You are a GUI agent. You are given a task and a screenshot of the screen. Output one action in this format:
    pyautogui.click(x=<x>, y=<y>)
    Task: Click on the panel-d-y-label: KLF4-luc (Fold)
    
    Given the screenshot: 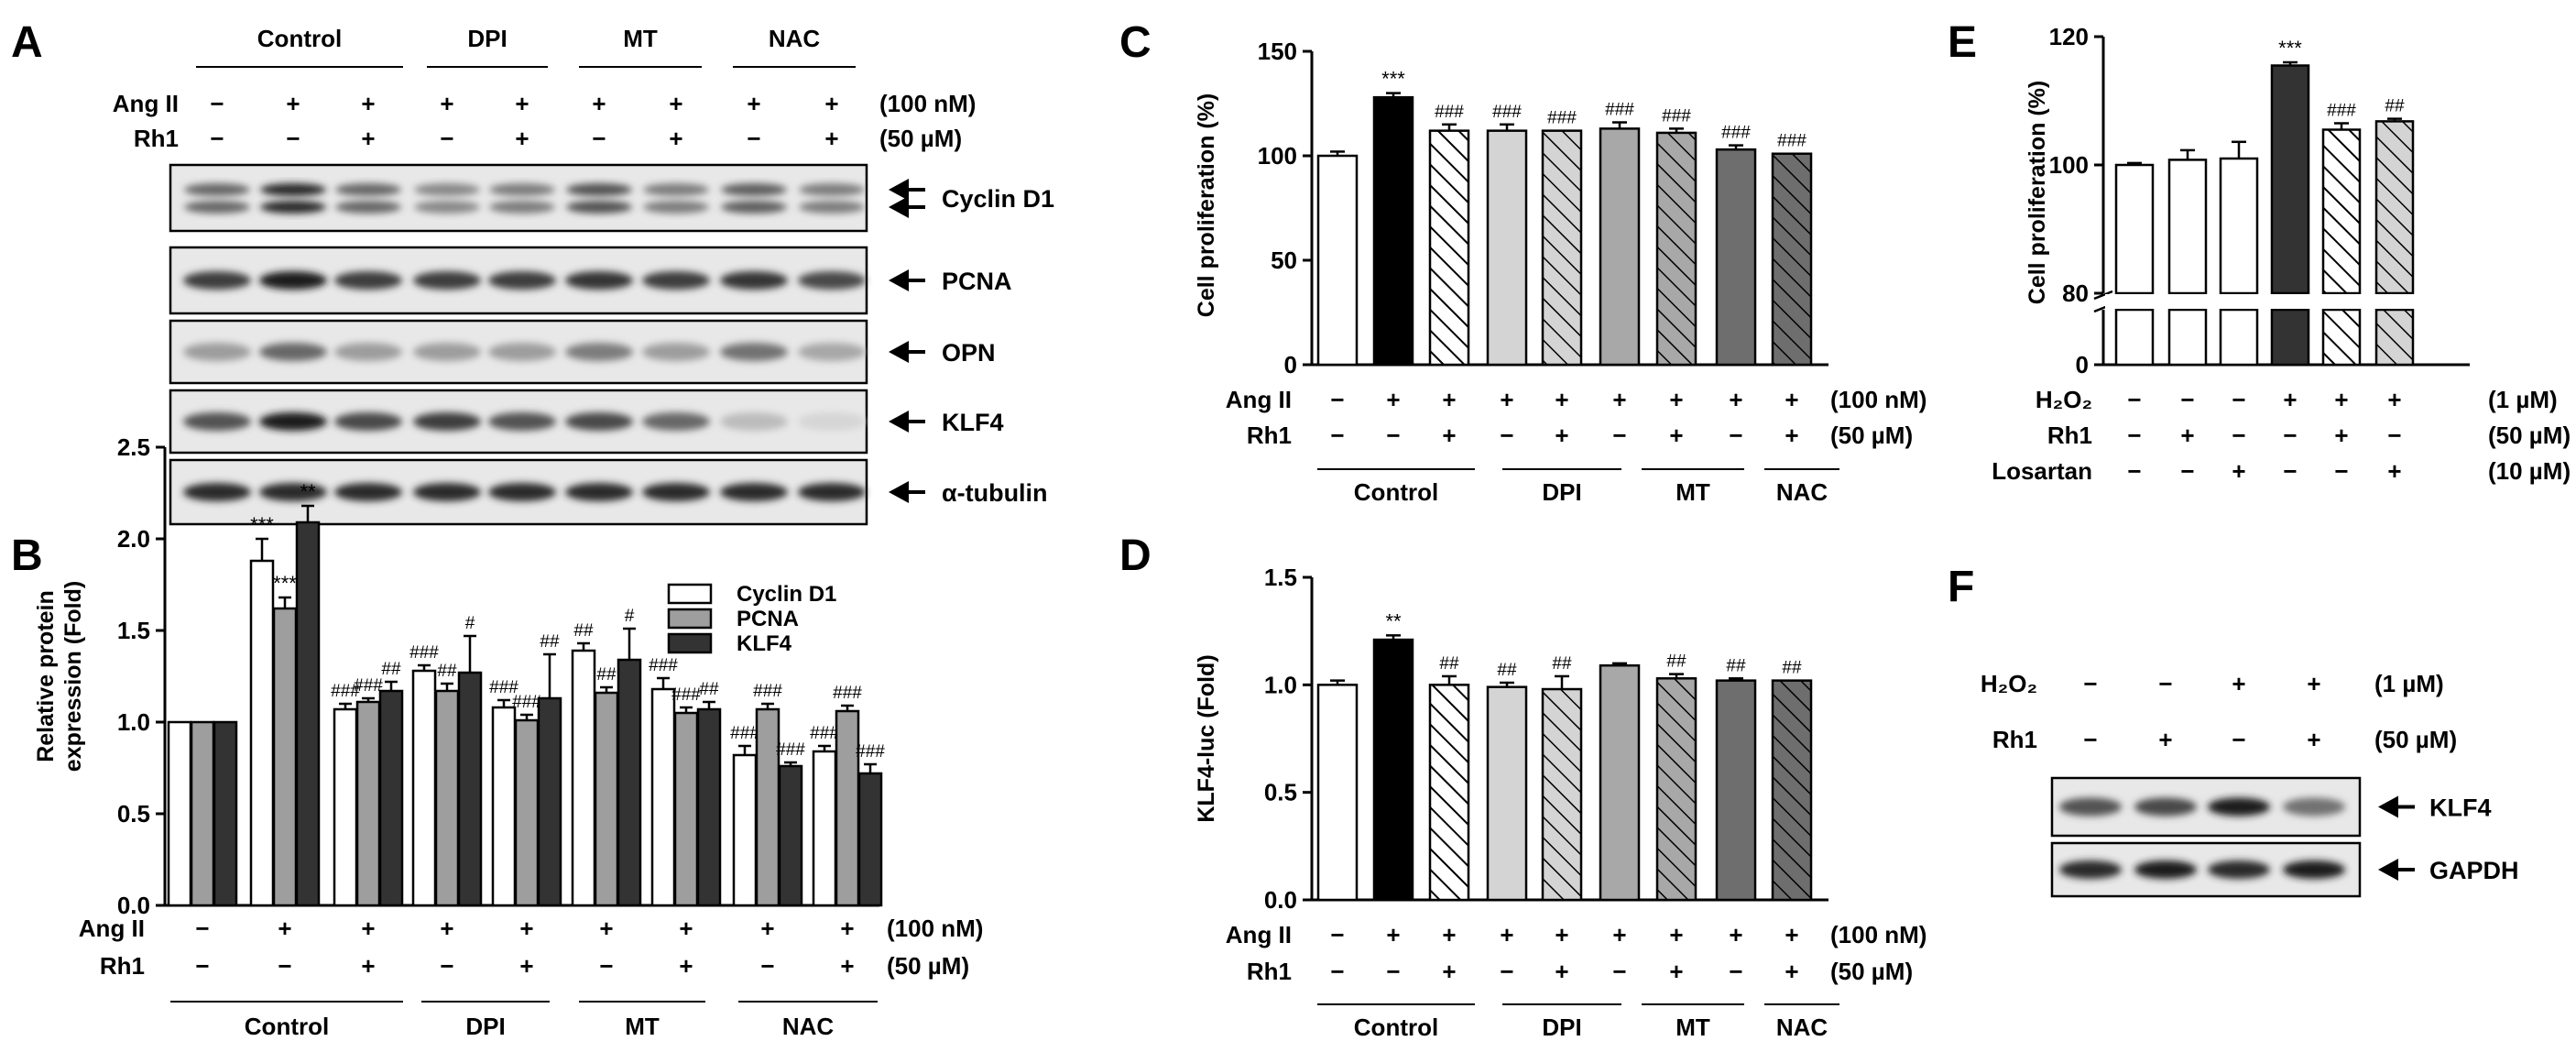 What is the action you would take?
    pyautogui.click(x=1207, y=738)
    